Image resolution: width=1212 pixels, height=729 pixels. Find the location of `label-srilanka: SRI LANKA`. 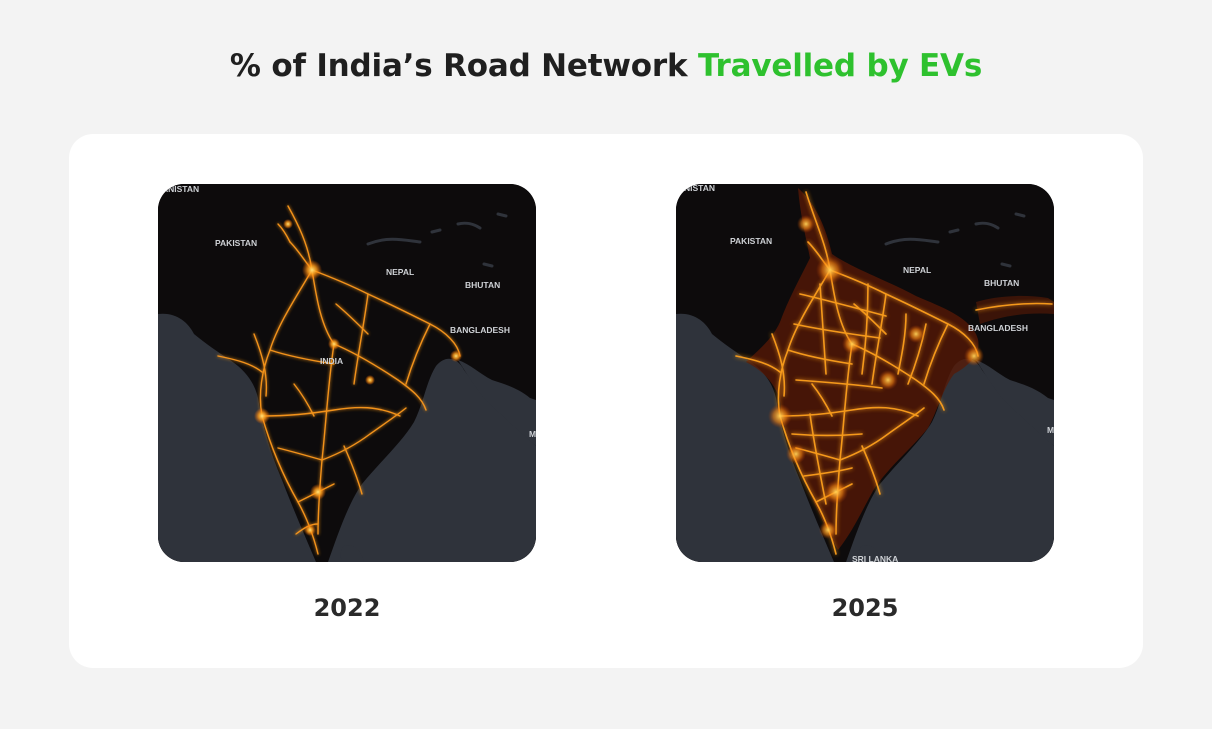

label-srilanka: SRI LANKA is located at coordinates (875, 558).